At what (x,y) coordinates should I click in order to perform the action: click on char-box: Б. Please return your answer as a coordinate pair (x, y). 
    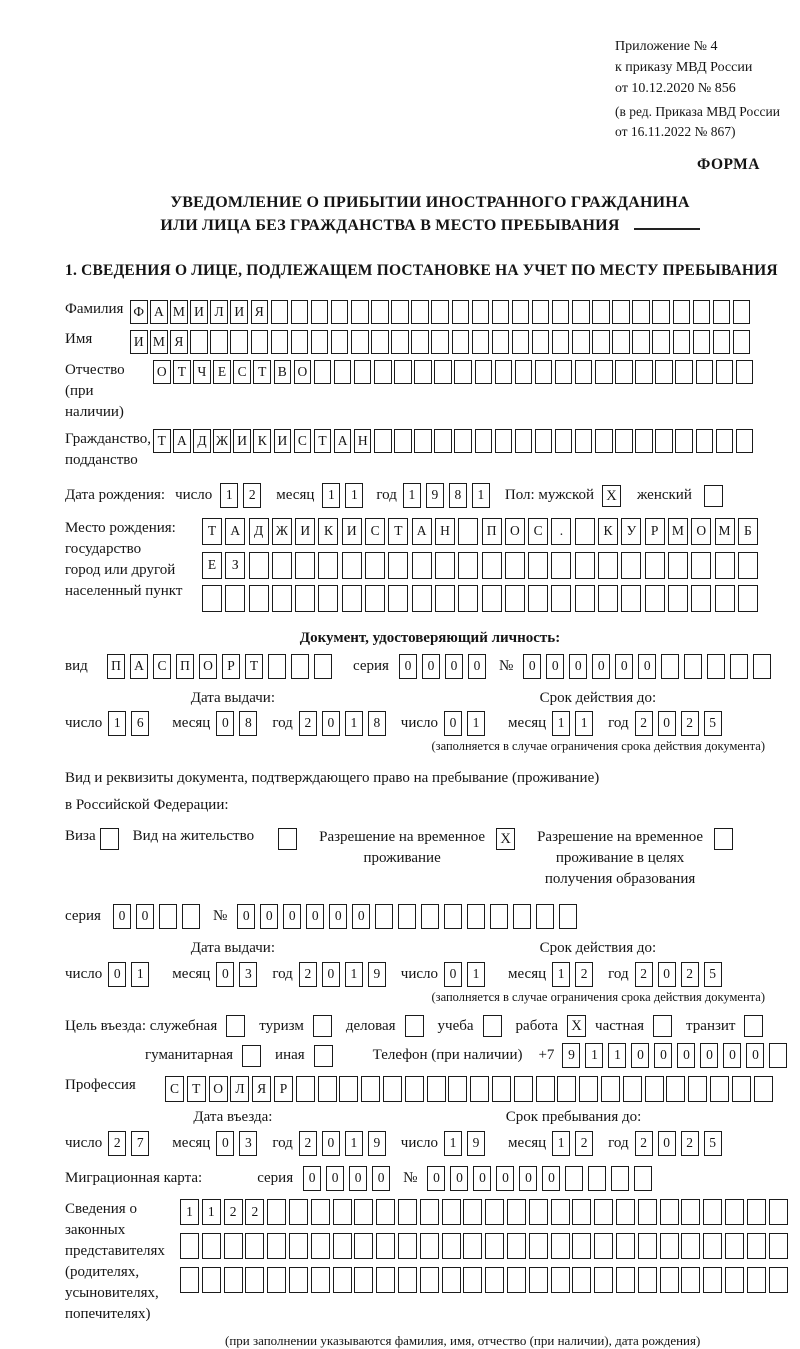
    Looking at the image, I should click on (747, 532).